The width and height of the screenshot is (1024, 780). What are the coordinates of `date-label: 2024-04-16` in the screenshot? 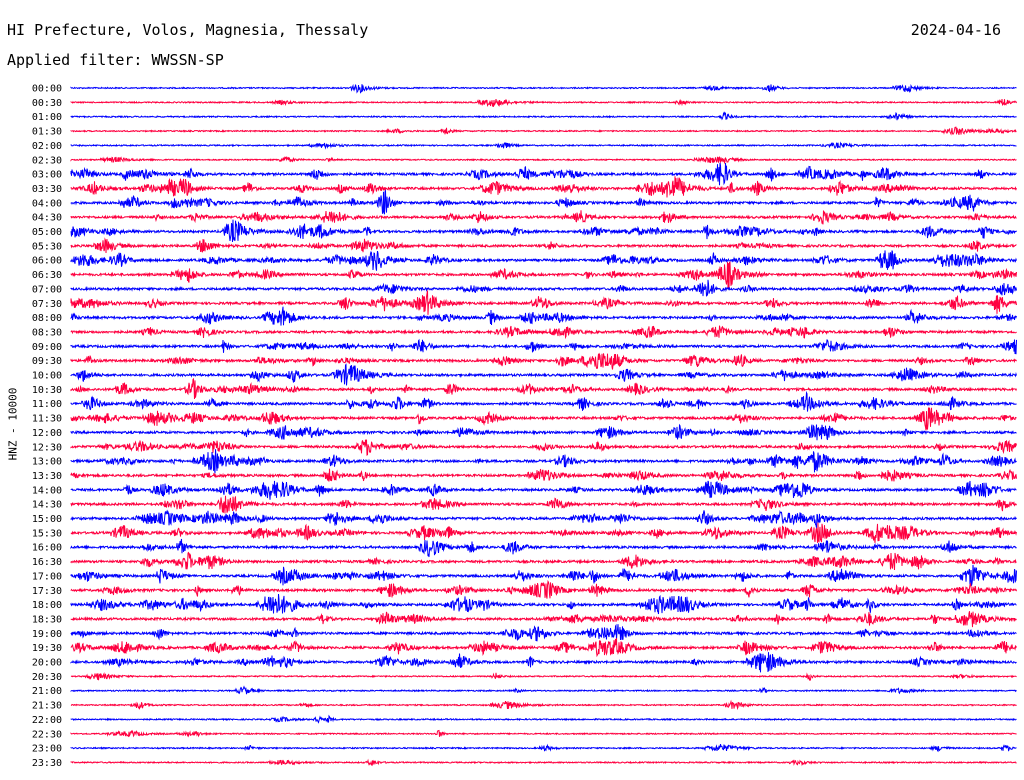 It's located at (955, 30).